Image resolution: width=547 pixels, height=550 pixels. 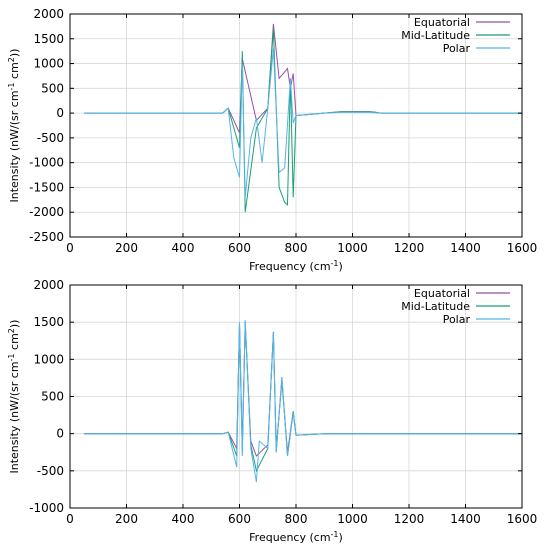 I want to click on y-tick-label: -2500, so click(x=46, y=237).